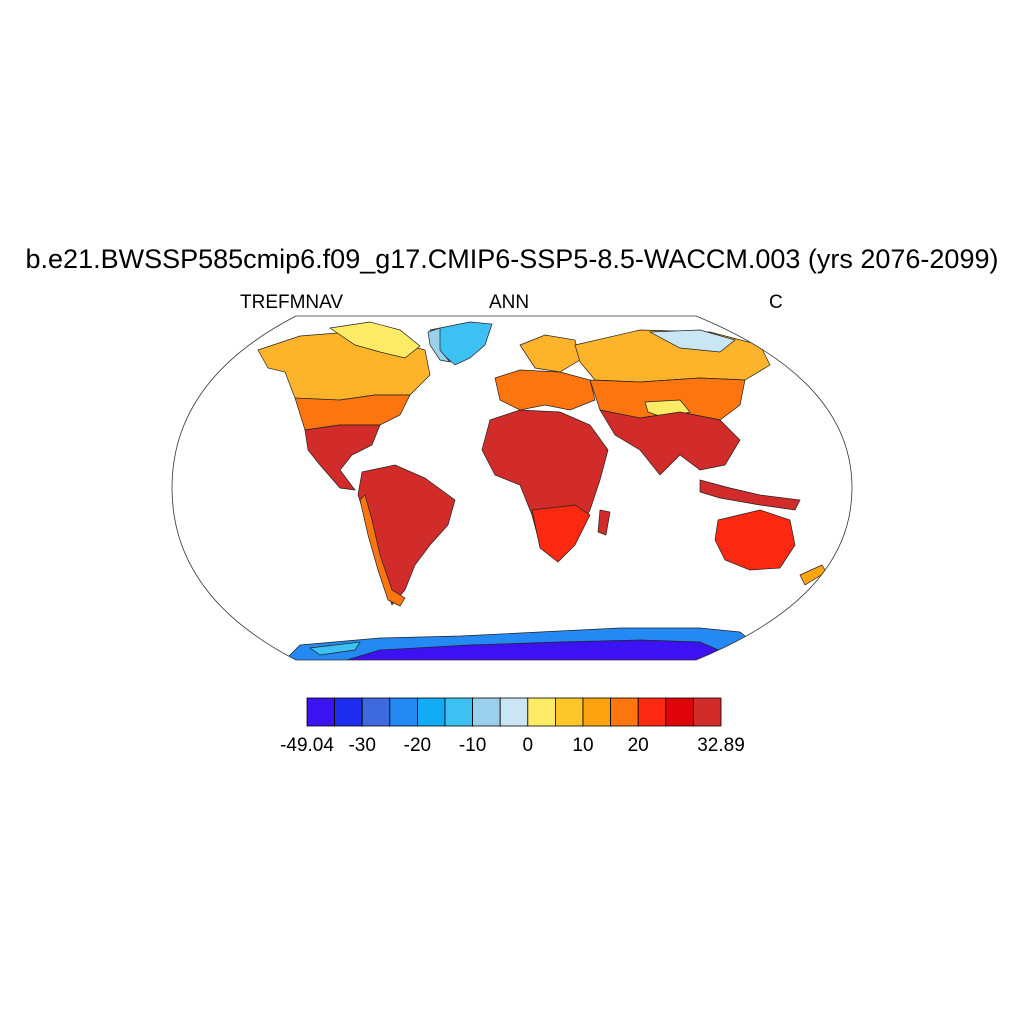  What do you see at coordinates (509, 302) in the screenshot?
I see `season-label: ANN` at bounding box center [509, 302].